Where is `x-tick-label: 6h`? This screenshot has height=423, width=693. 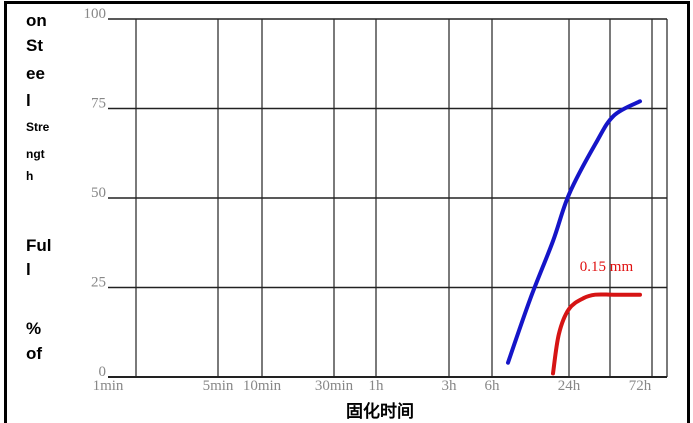 x-tick-label: 6h is located at coordinates (493, 386).